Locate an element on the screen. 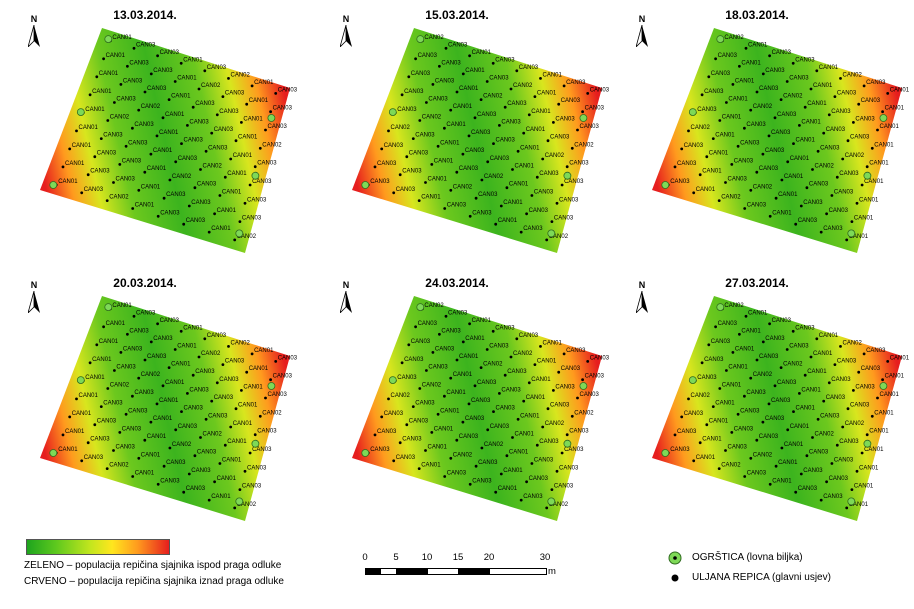 This screenshot has width=914, height=609. scale-segment is located at coordinates (388, 571).